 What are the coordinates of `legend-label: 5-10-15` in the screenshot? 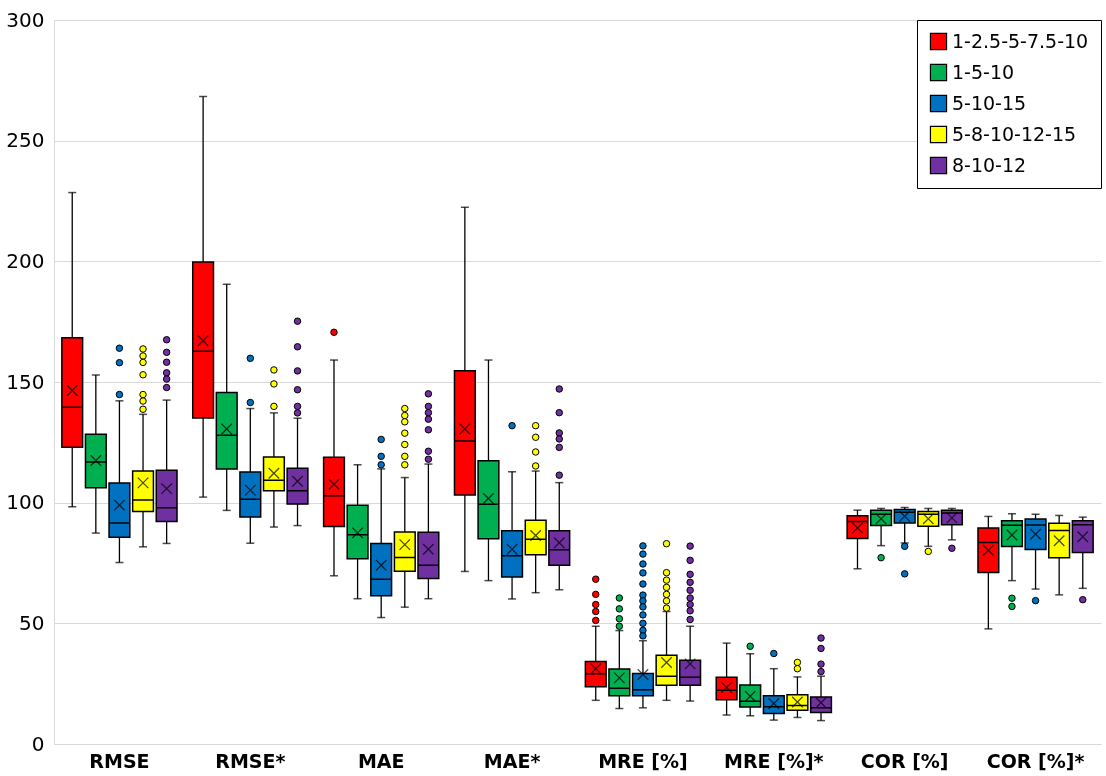 It's located at (989, 102).